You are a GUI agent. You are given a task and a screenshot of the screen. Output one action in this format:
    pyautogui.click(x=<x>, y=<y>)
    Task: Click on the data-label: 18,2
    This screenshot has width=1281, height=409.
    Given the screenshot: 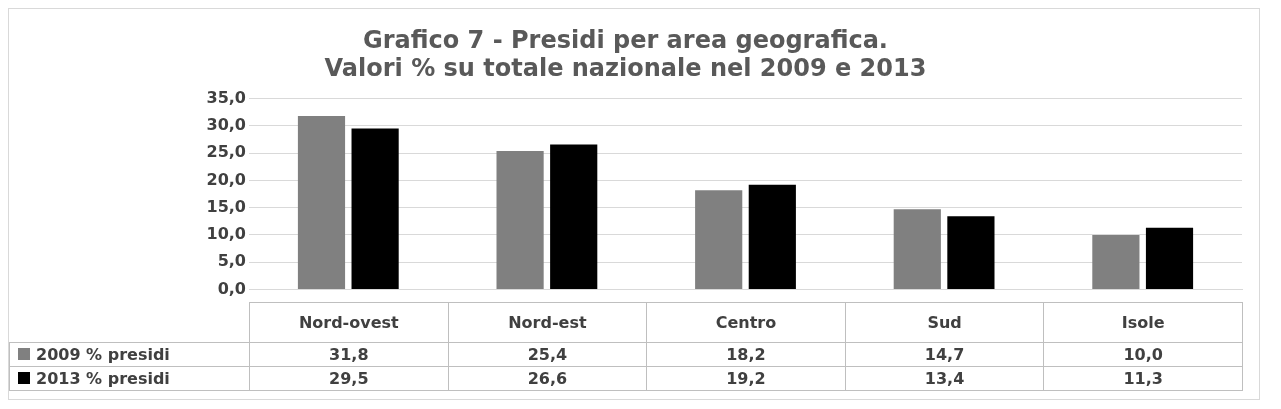 What is the action you would take?
    pyautogui.click(x=746, y=354)
    